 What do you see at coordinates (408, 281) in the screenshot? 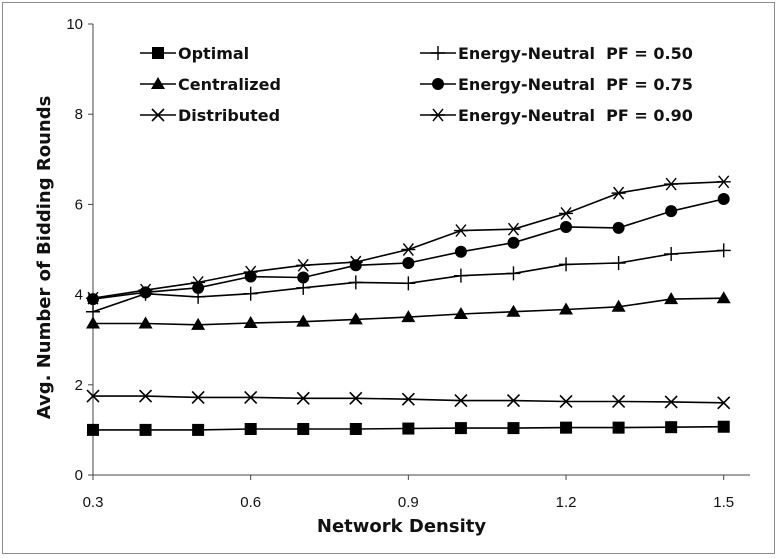
I see `series-plus` at bounding box center [408, 281].